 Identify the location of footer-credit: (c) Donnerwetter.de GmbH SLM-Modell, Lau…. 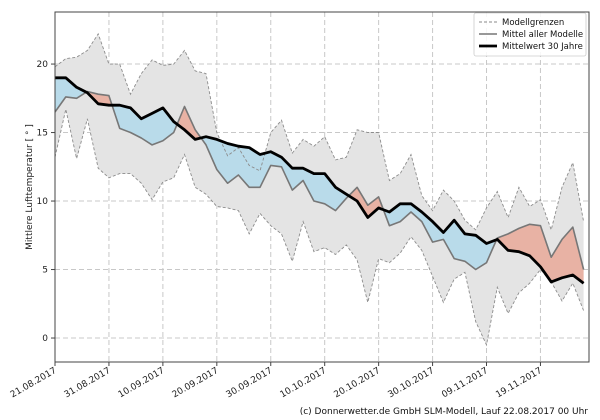
(444, 412).